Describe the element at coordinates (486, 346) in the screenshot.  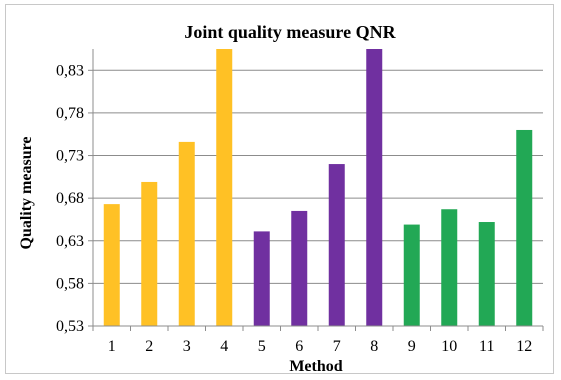
I see `x-tick-label: 11` at that location.